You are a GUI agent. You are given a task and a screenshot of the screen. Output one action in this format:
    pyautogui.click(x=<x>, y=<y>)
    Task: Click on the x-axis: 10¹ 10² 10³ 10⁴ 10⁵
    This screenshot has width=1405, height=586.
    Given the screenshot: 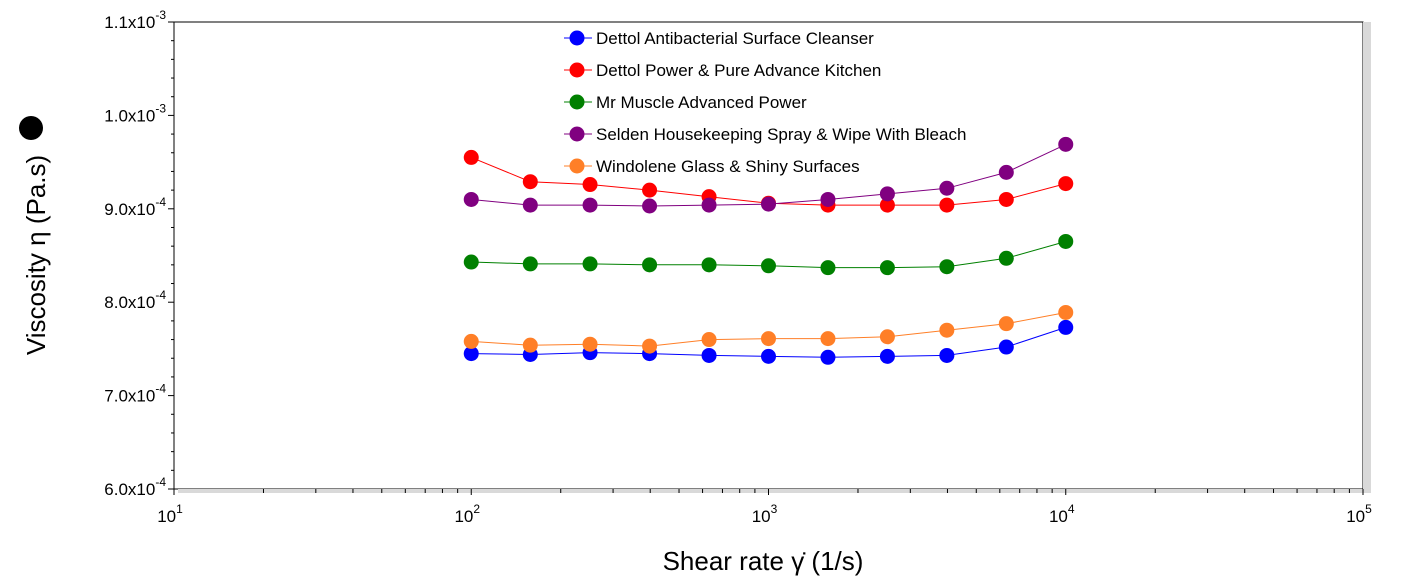 What is the action you would take?
    pyautogui.click(x=764, y=507)
    